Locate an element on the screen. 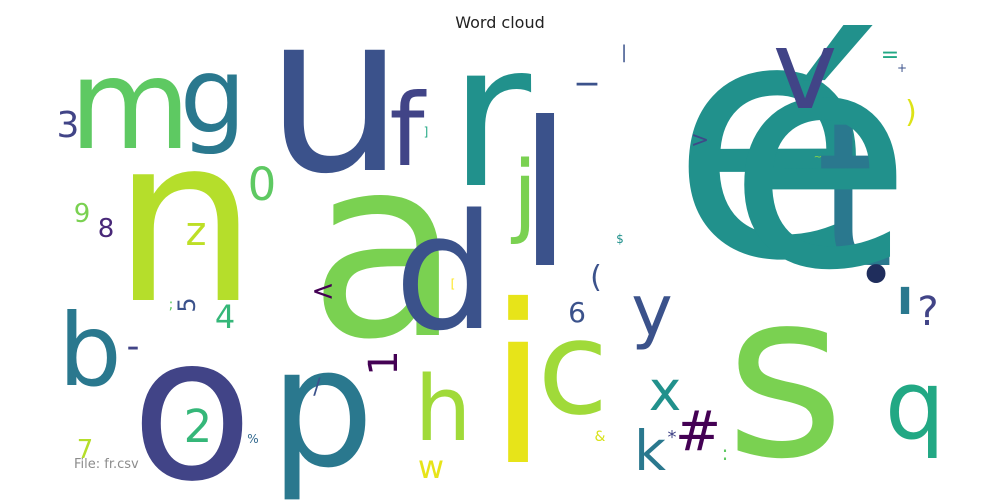  word-v: v is located at coordinates (804, 70).